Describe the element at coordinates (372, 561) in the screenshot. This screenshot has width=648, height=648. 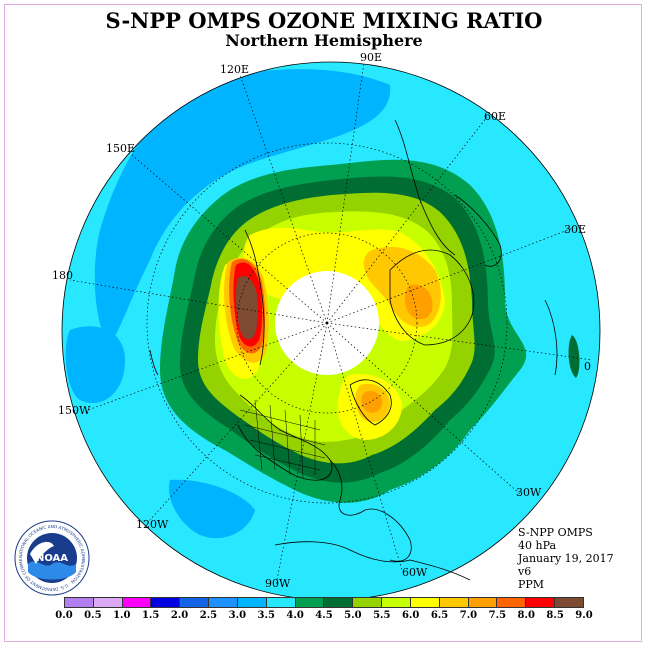
I see `coastline-south-america` at that location.